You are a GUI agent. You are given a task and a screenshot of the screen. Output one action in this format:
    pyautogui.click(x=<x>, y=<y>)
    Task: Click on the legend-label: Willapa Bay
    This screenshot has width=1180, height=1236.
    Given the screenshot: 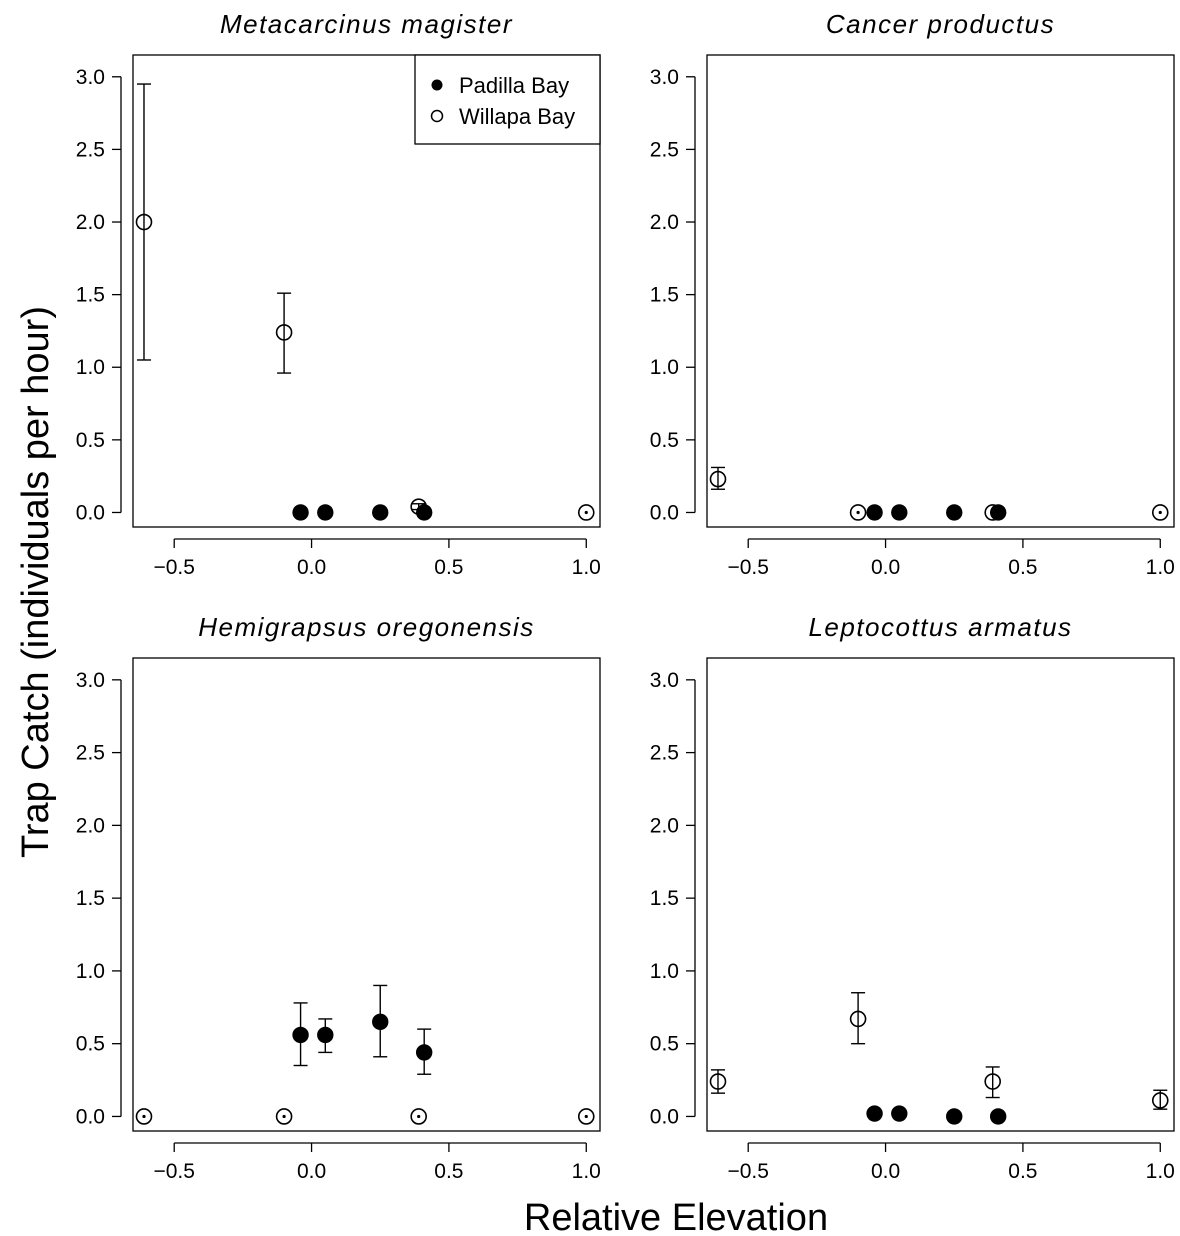 What is the action you would take?
    pyautogui.click(x=517, y=116)
    